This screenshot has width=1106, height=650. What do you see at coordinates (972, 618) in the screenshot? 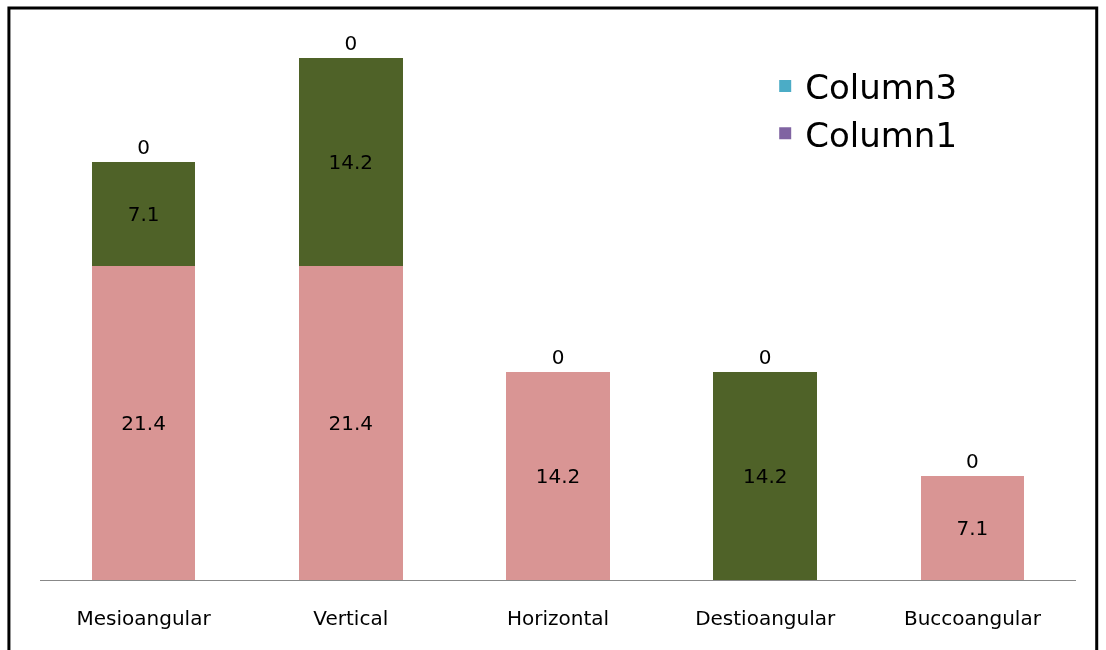
I see `x-tick-label: Buccoangular` at bounding box center [972, 618].